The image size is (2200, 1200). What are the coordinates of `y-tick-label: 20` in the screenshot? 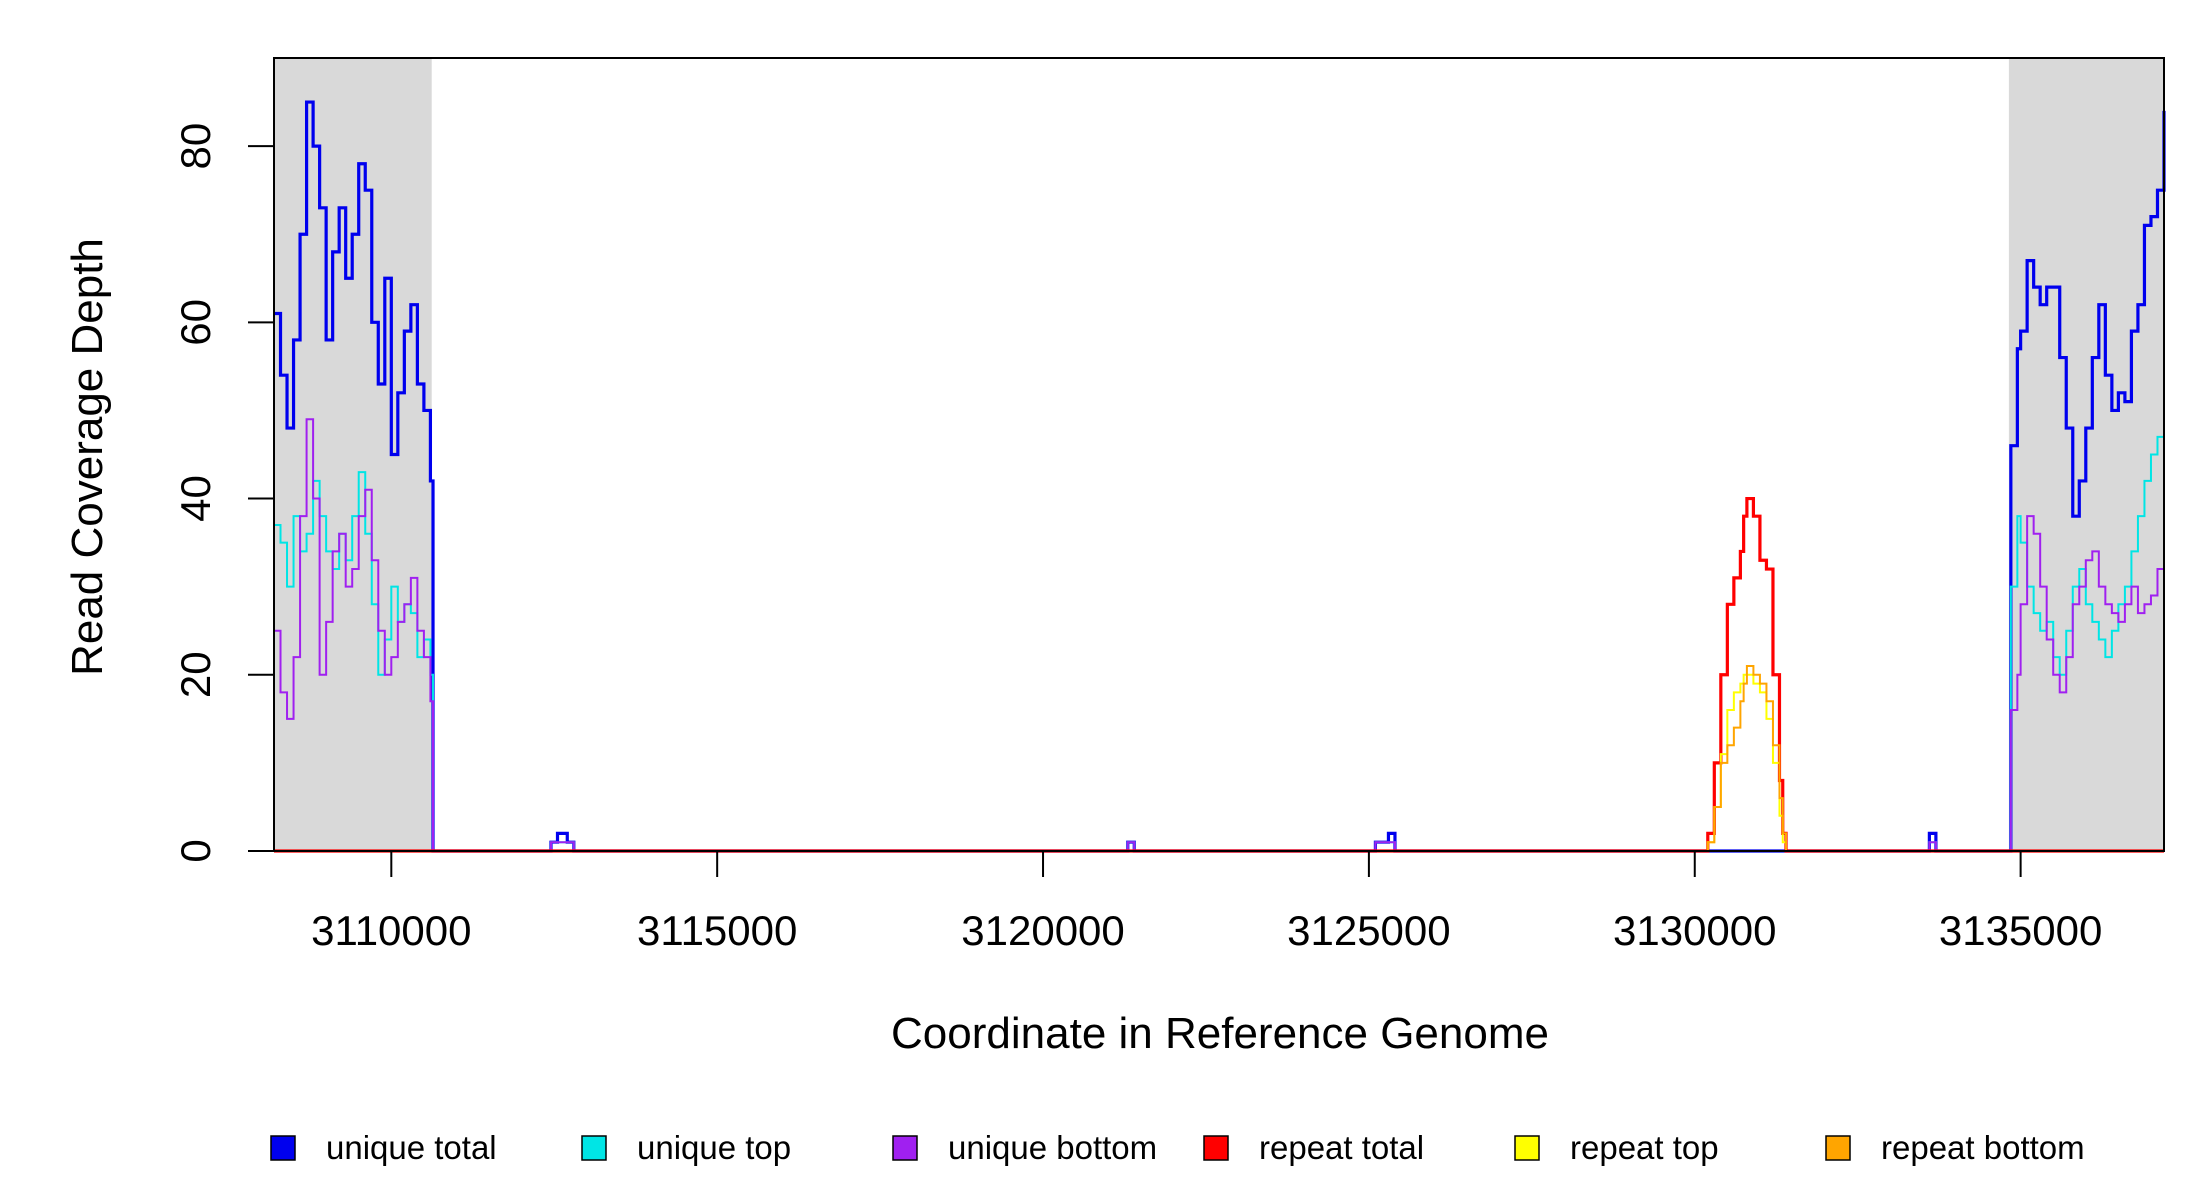 It's located at (195, 674).